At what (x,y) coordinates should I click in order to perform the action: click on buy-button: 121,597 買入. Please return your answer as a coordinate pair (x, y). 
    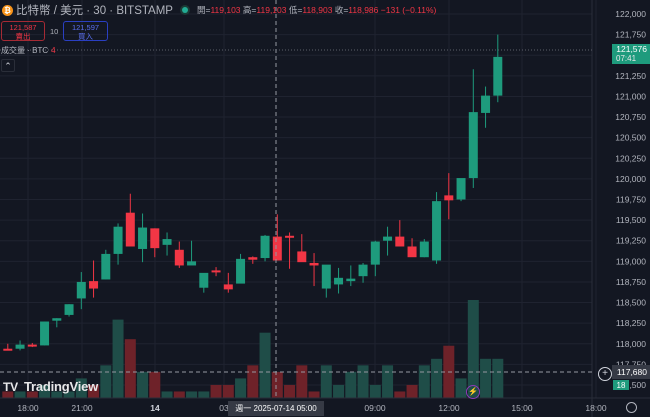
    Looking at the image, I should click on (85, 31).